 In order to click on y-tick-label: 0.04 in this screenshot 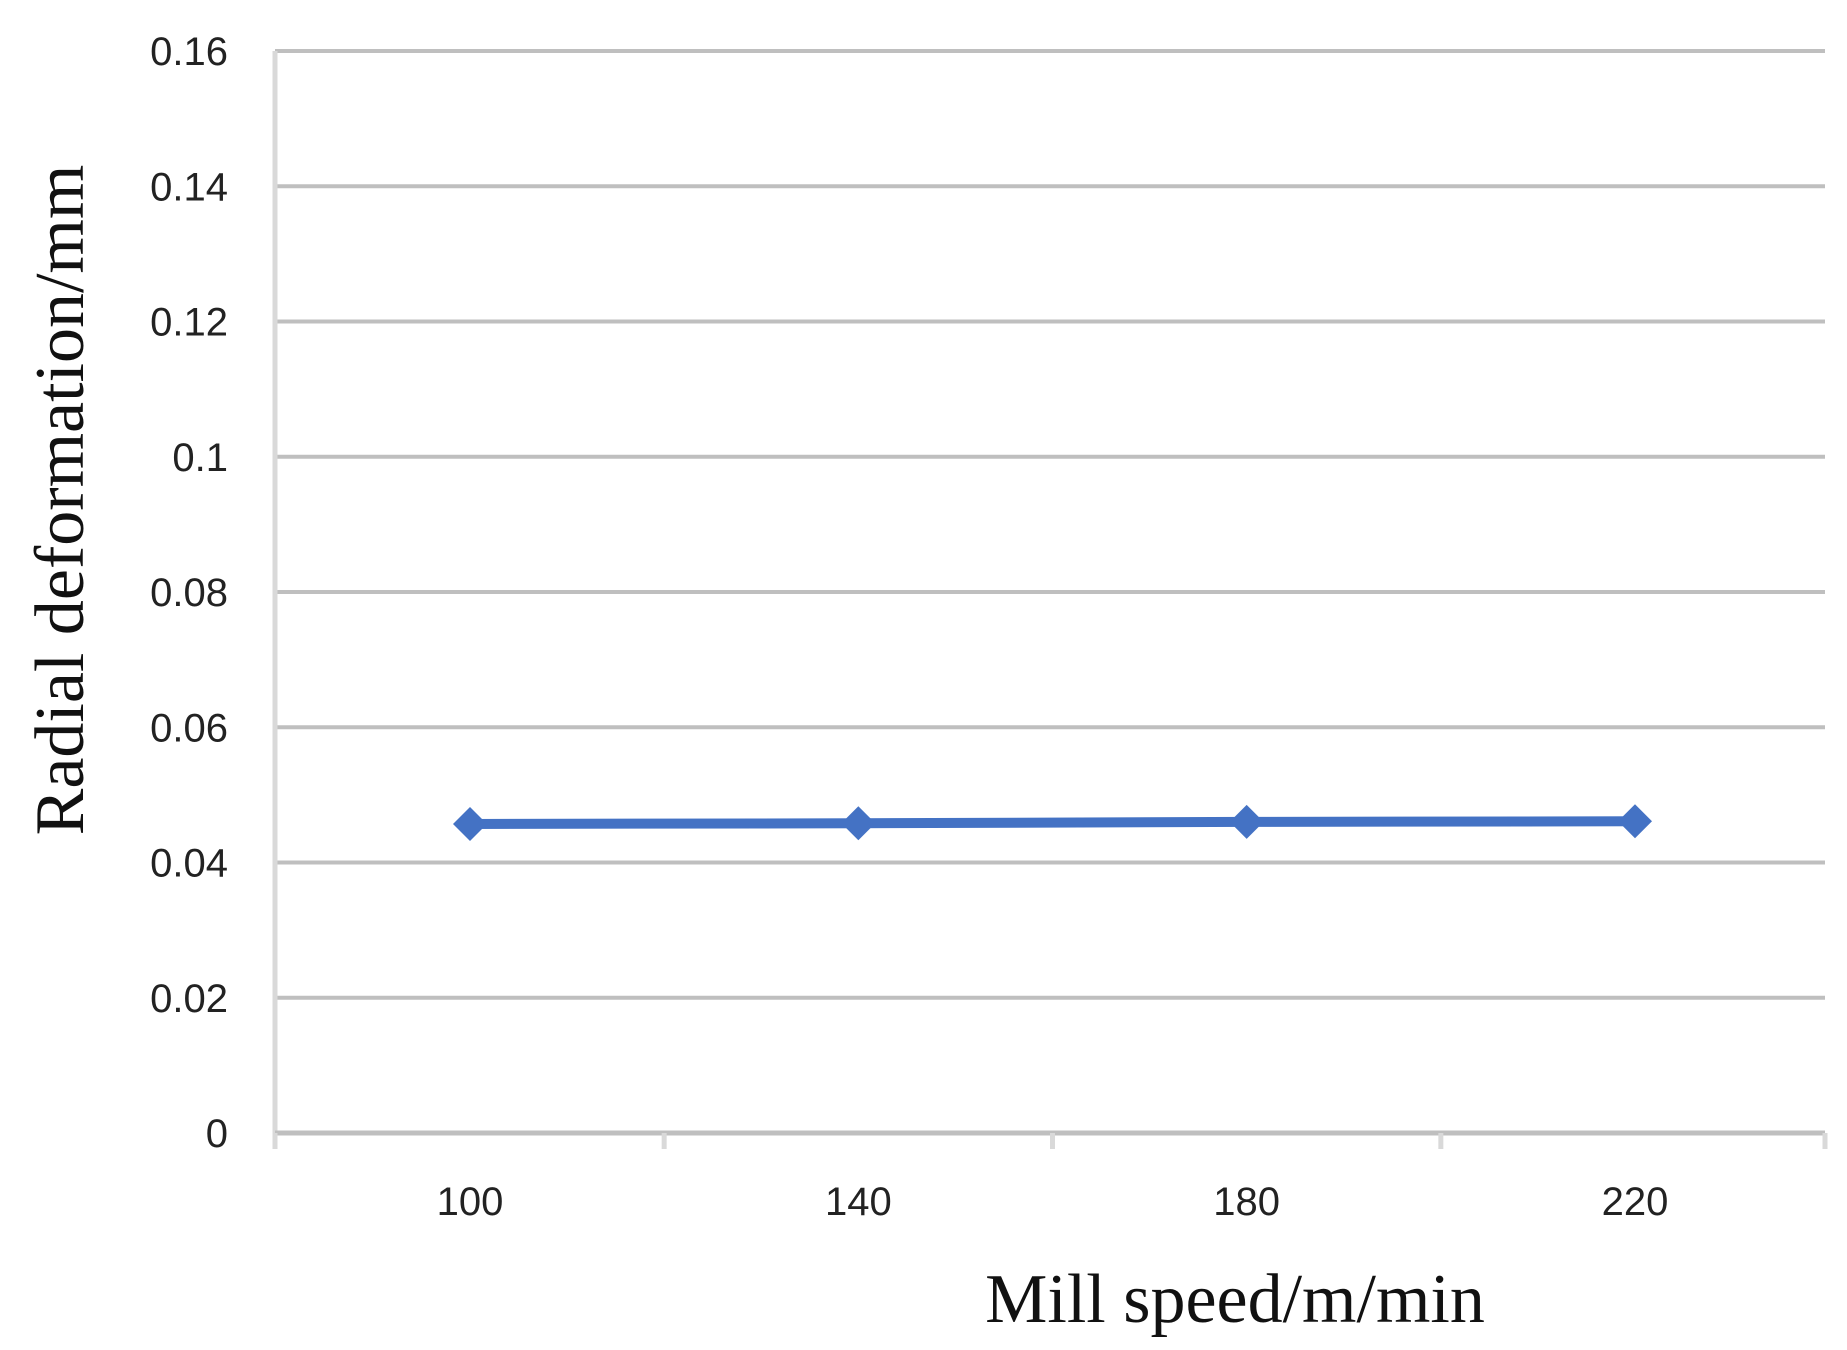, I will do `click(189, 864)`.